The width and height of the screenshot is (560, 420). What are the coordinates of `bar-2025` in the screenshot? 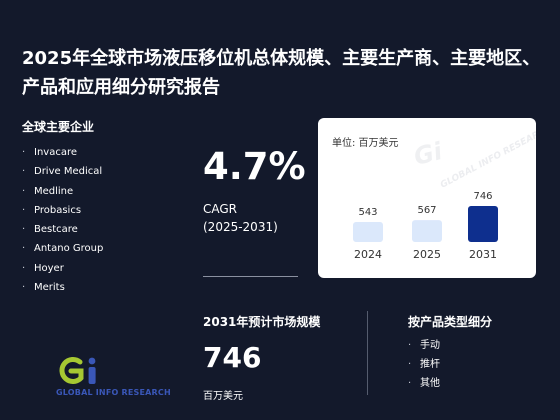 It's located at (427, 231).